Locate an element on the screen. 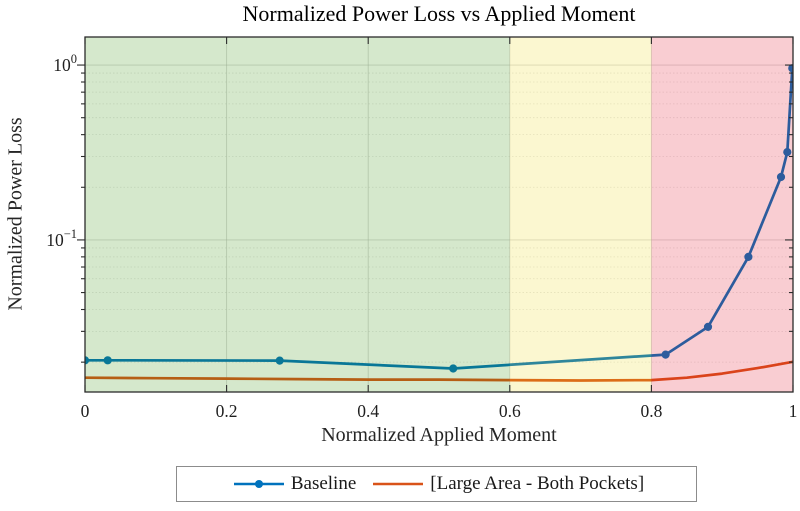 This screenshot has height=511, width=800. svg-text: 0 is located at coordinates (85, 411).